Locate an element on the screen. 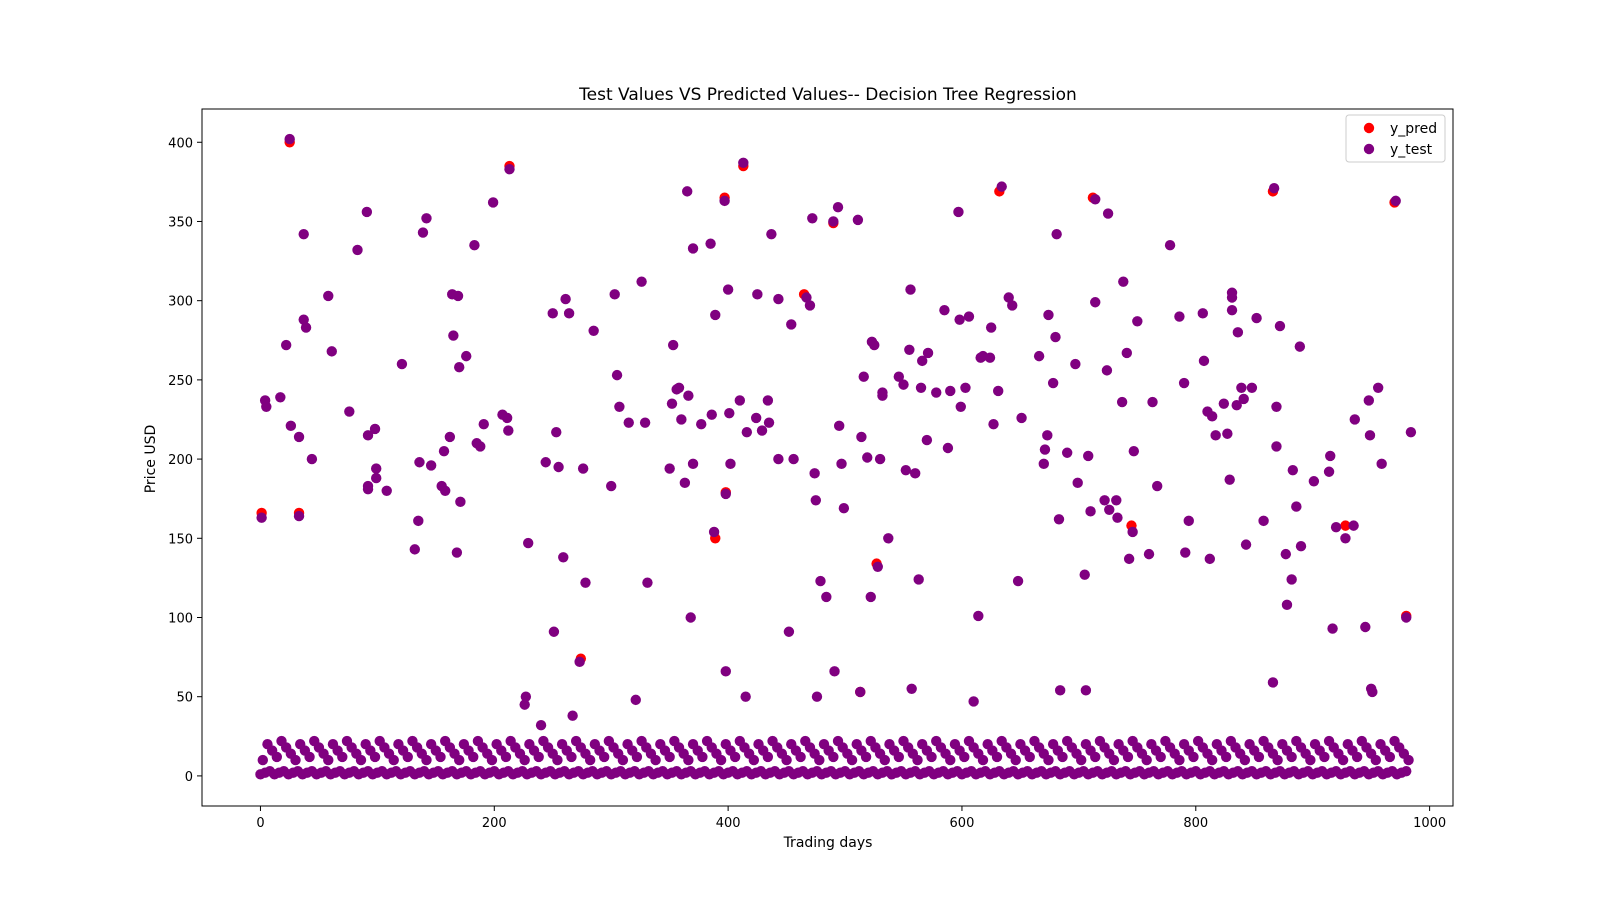 The width and height of the screenshot is (1600, 900). y-axis: 0 50 100 150 200 250 300 350 400 is located at coordinates (185, 460).